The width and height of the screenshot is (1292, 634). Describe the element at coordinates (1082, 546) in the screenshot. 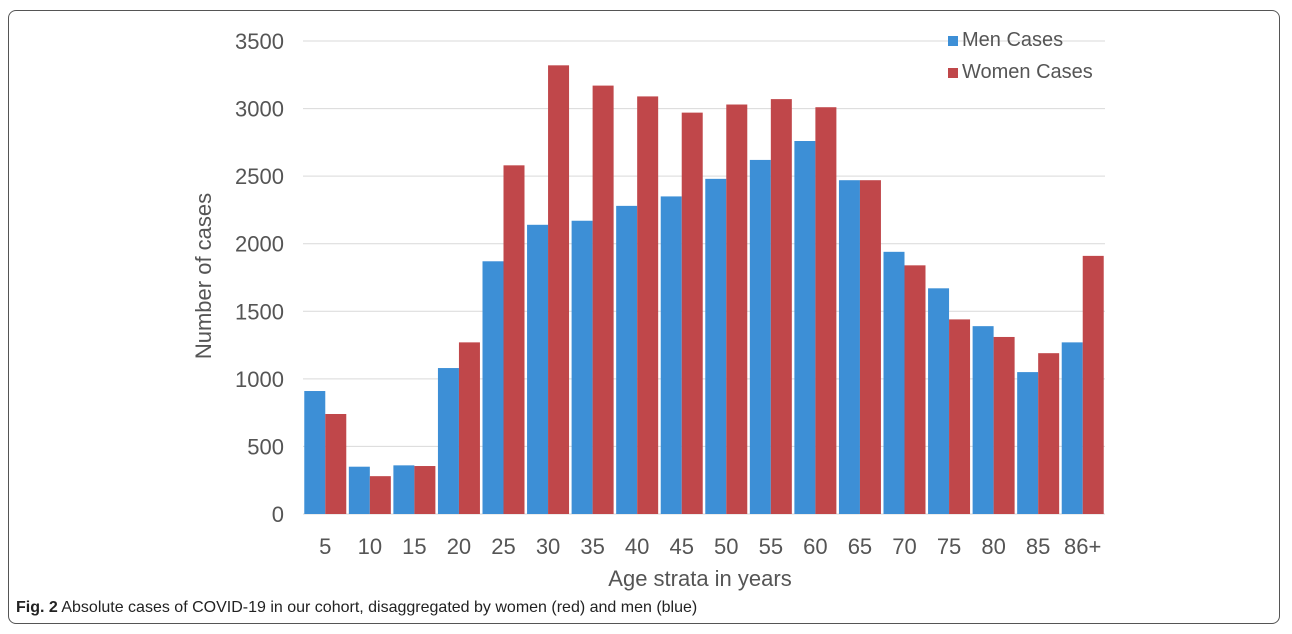

I see `x-tick-label: 86+` at that location.